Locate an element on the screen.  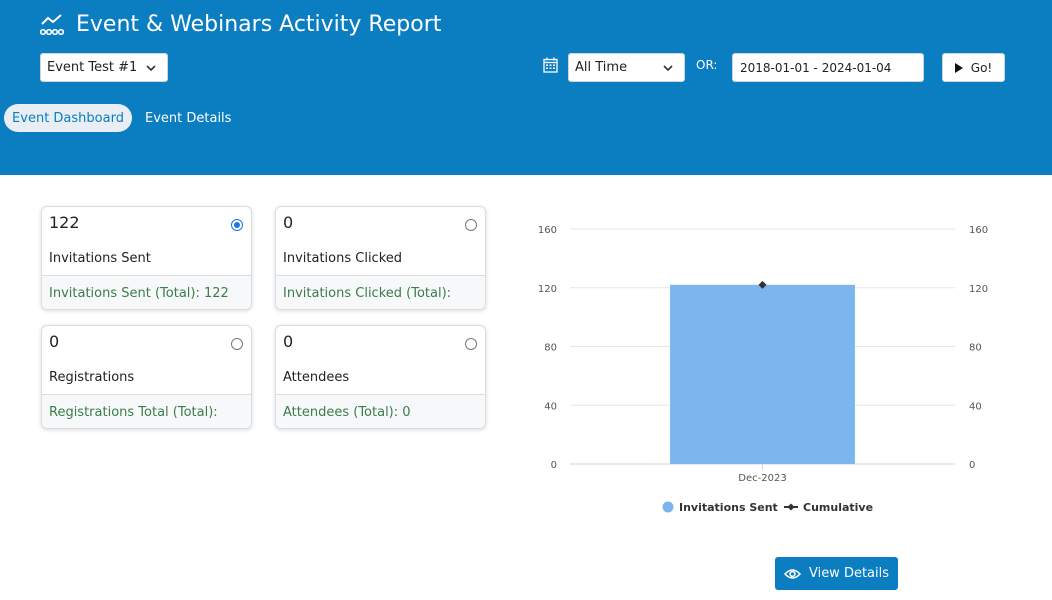
y-axis-tick-label: 40 is located at coordinates (550, 406).